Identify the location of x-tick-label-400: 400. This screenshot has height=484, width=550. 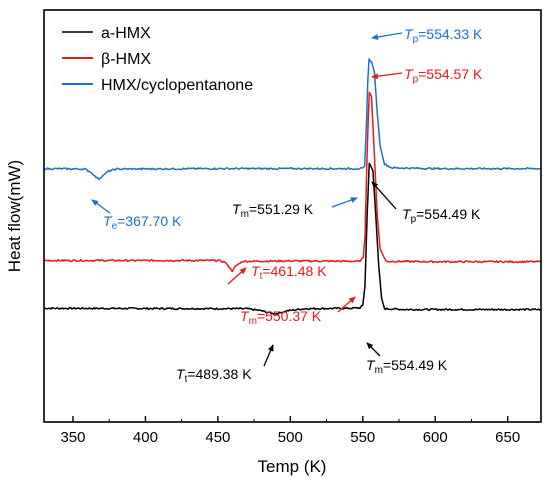
(145, 437).